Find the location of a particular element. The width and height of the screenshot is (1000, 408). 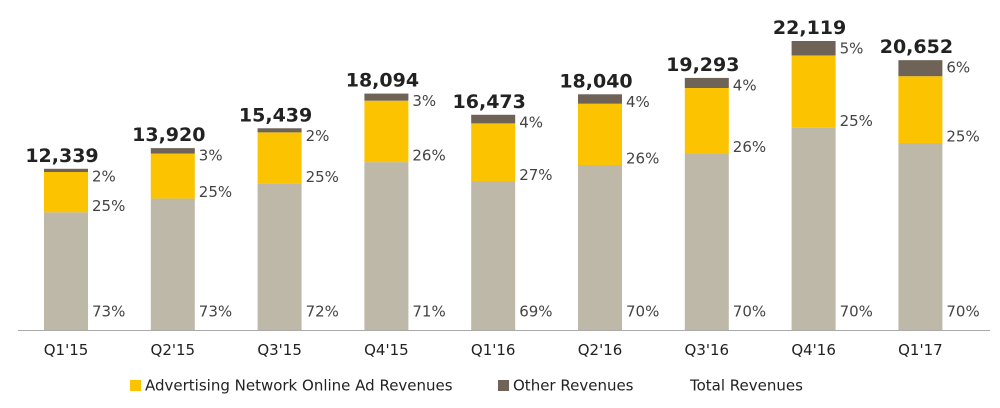

x-tick-label-2: Q3'15 is located at coordinates (279, 350).